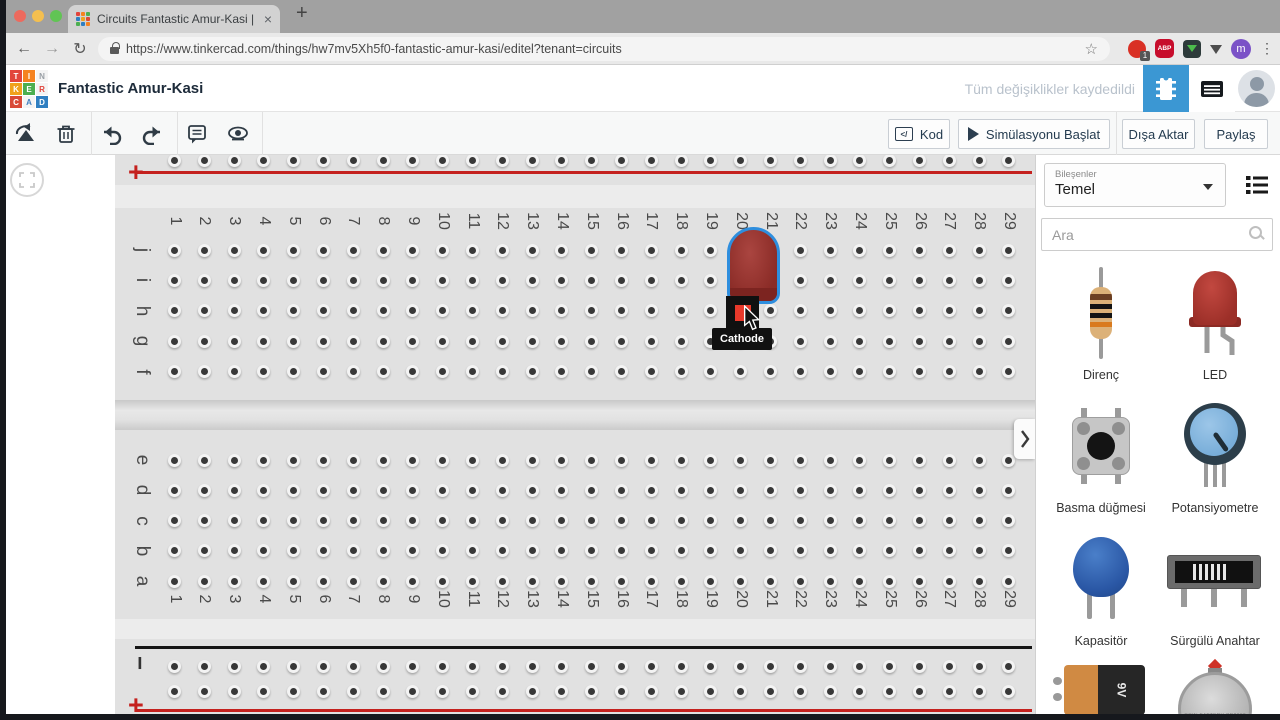 Image resolution: width=1280 pixels, height=720 pixels. I want to click on panel-collapse-handle, so click(1024, 439).